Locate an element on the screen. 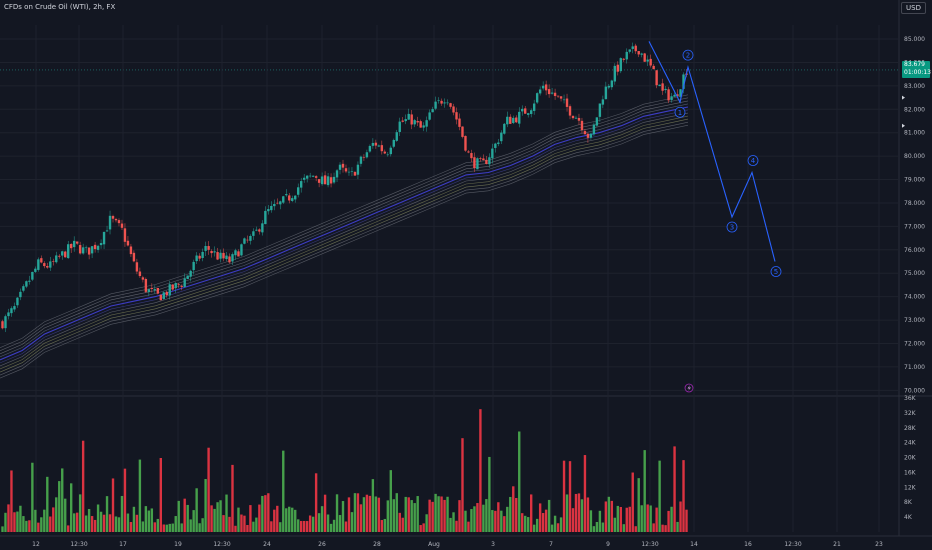  time-tick-label: 12:30 is located at coordinates (221, 544).